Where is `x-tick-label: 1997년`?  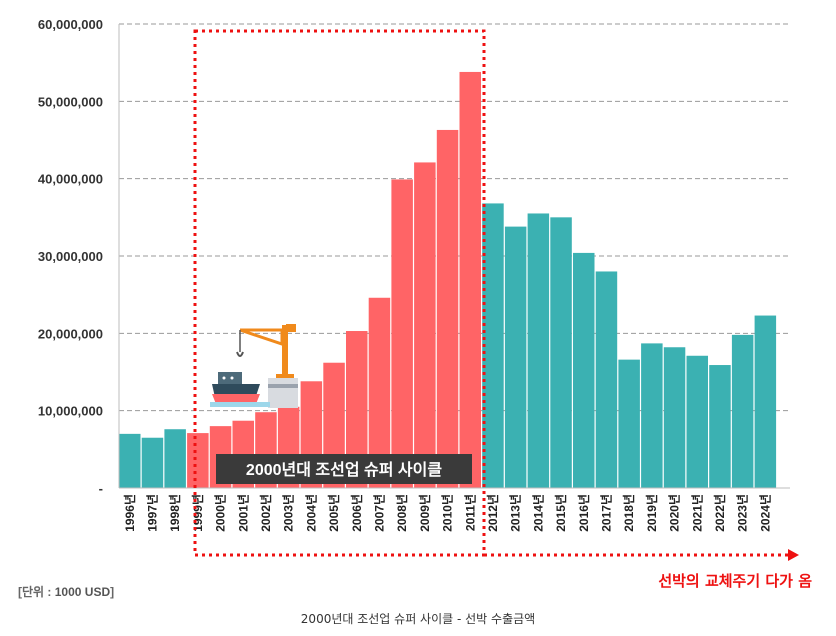
x-tick-label: 1997년 is located at coordinates (152, 513).